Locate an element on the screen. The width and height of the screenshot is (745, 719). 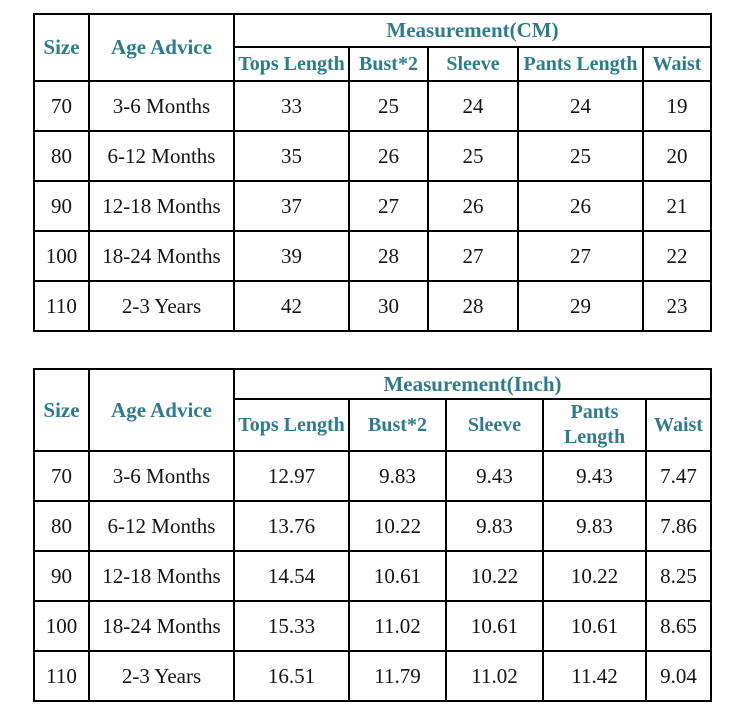
waist-cell: 21 is located at coordinates (677, 206).